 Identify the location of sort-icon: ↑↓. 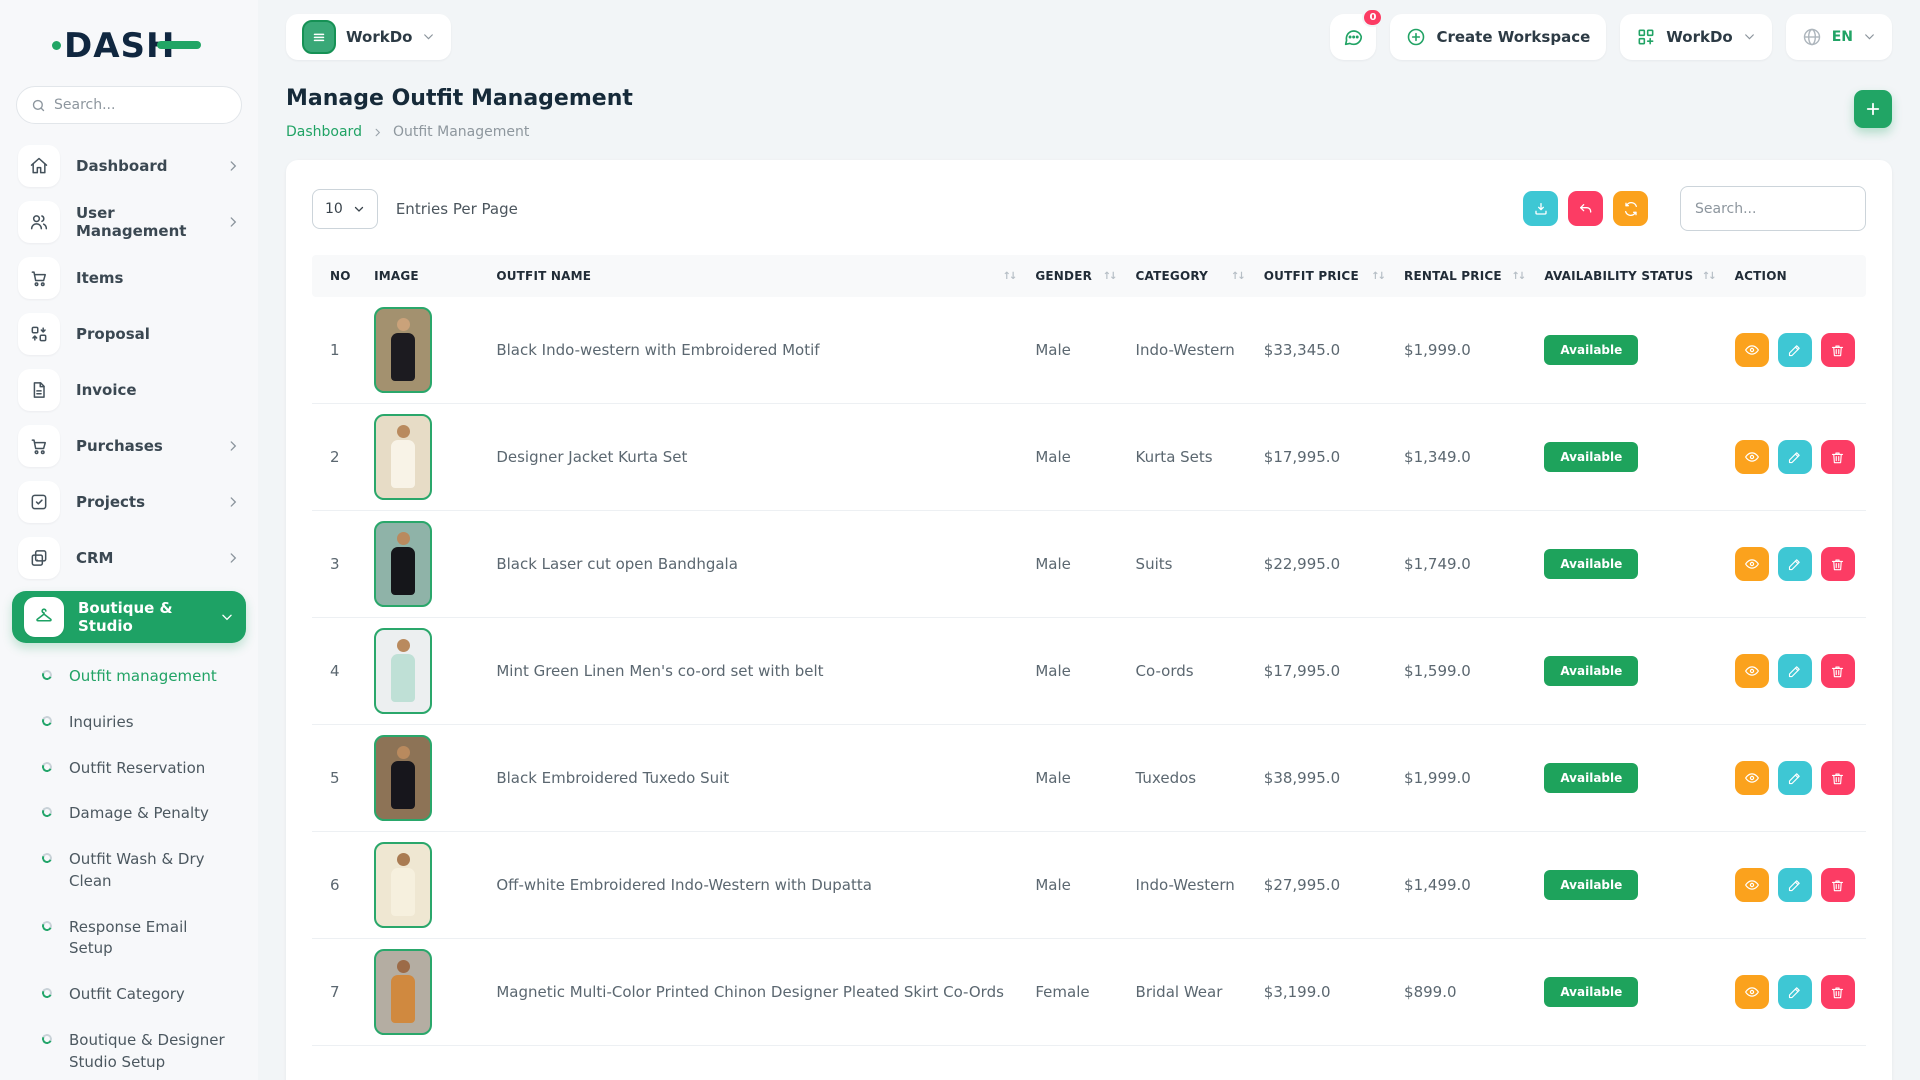
(1010, 276).